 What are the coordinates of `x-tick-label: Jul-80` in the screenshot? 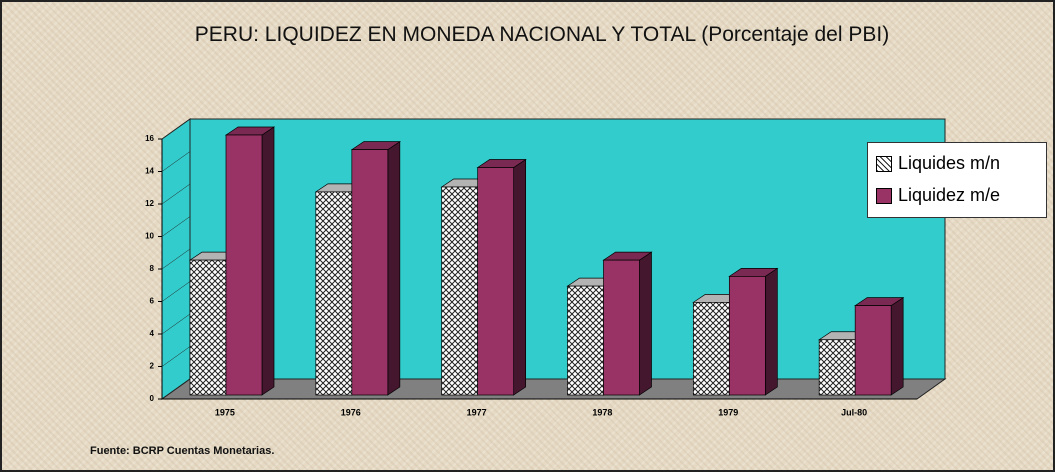 It's located at (854, 412).